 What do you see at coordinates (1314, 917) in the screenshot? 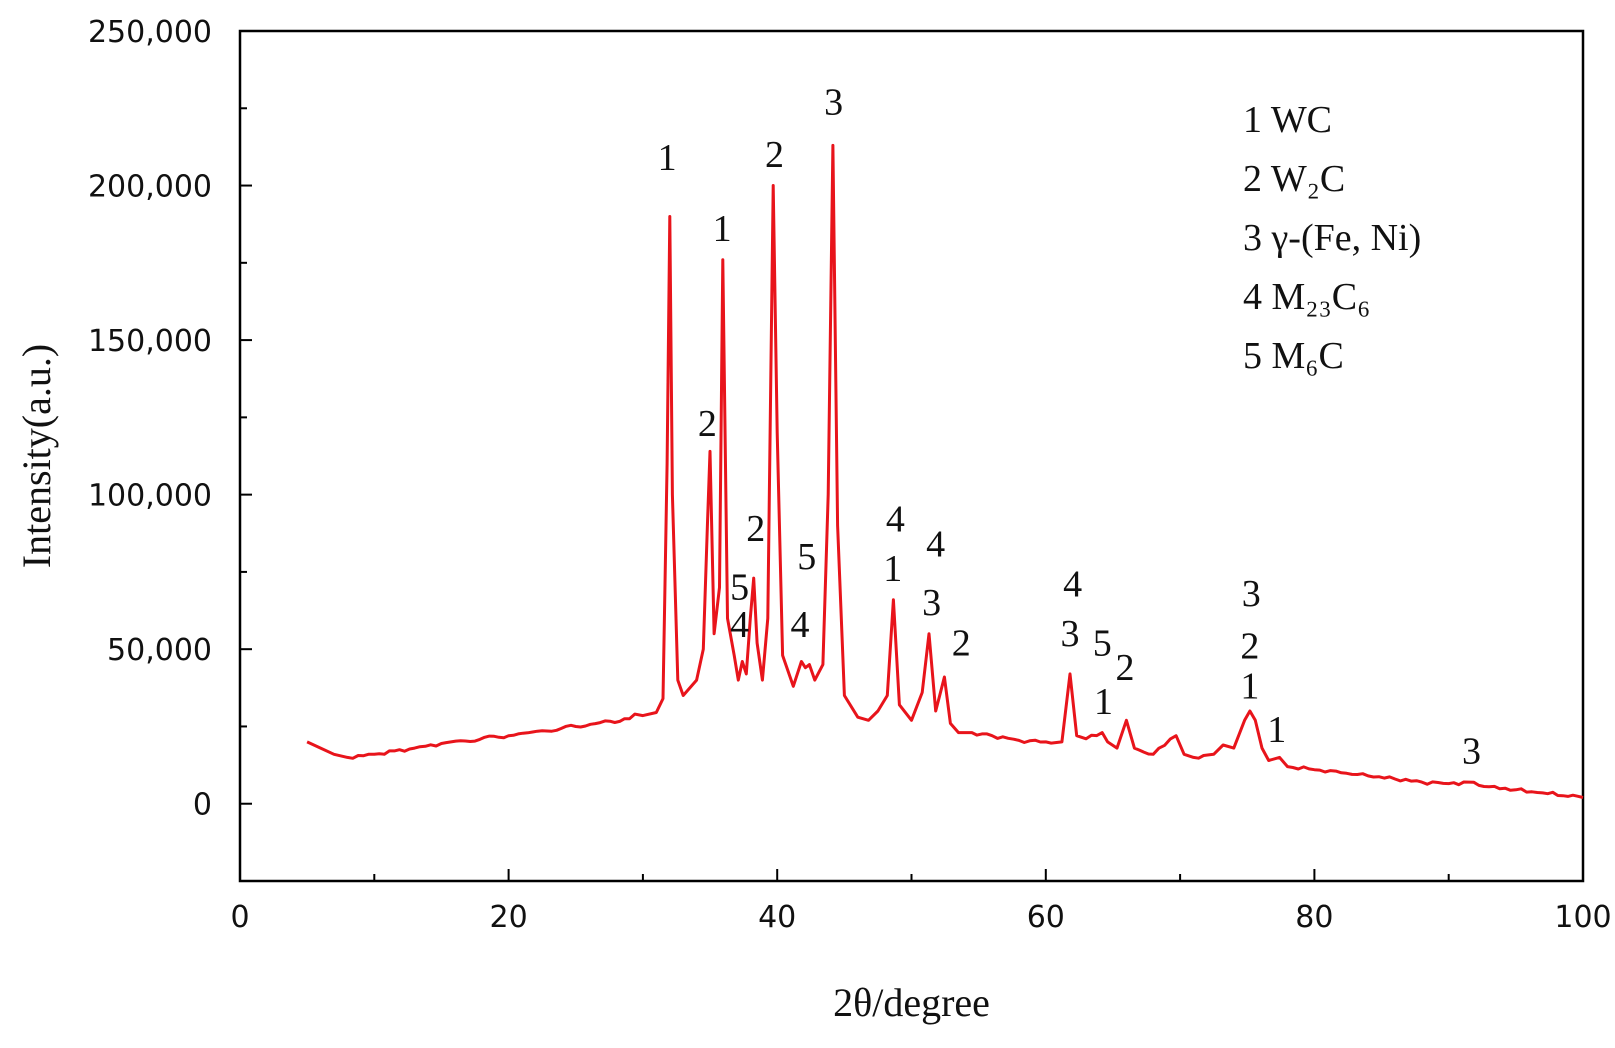
I see `x-tick-label: 80` at bounding box center [1314, 917].